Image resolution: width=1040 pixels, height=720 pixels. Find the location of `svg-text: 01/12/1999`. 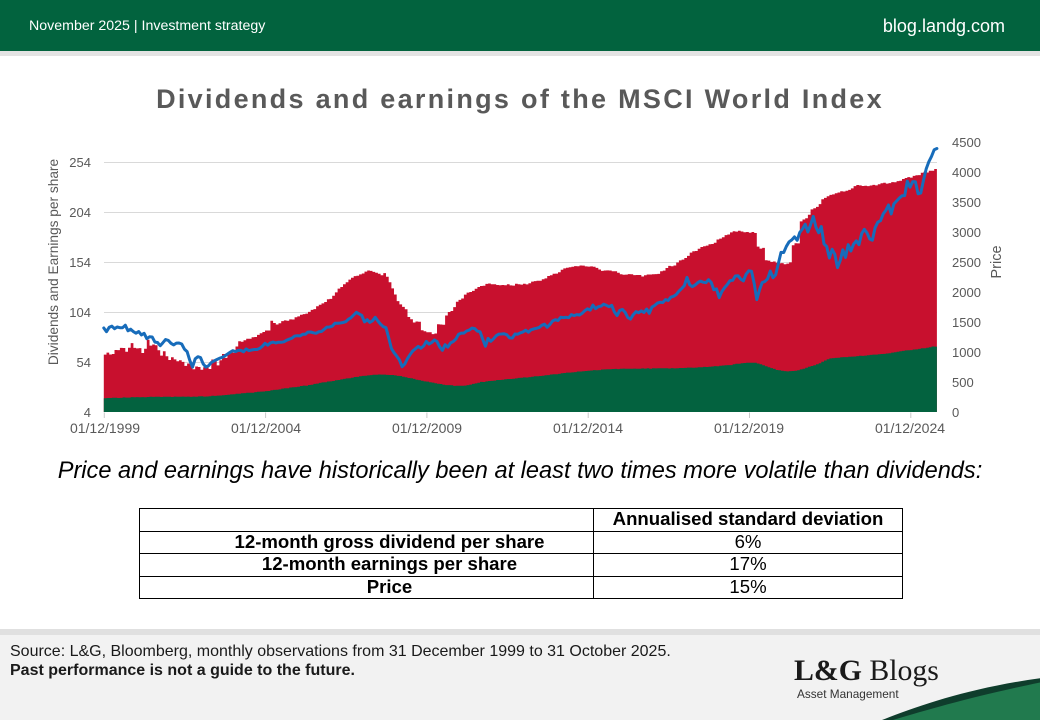

svg-text: 01/12/1999 is located at coordinates (105, 428).